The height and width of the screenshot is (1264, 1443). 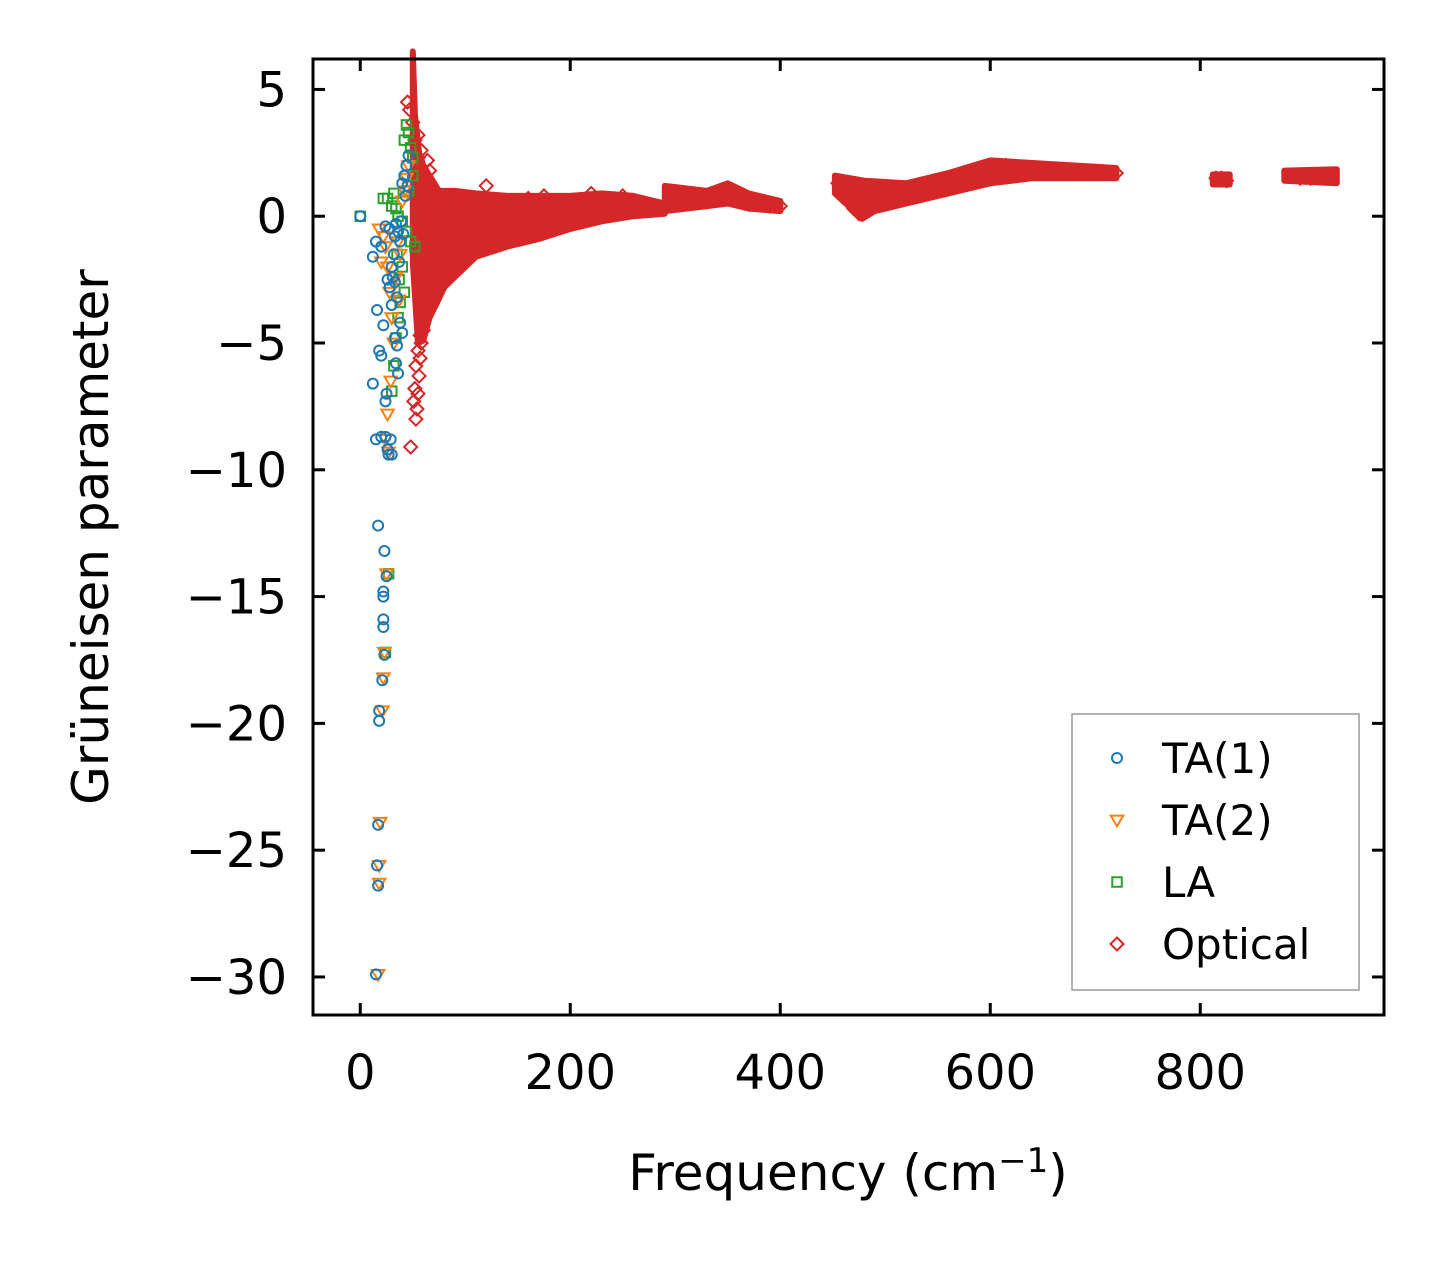 What do you see at coordinates (780, 1073) in the screenshot?
I see `x-tick-label: 400` at bounding box center [780, 1073].